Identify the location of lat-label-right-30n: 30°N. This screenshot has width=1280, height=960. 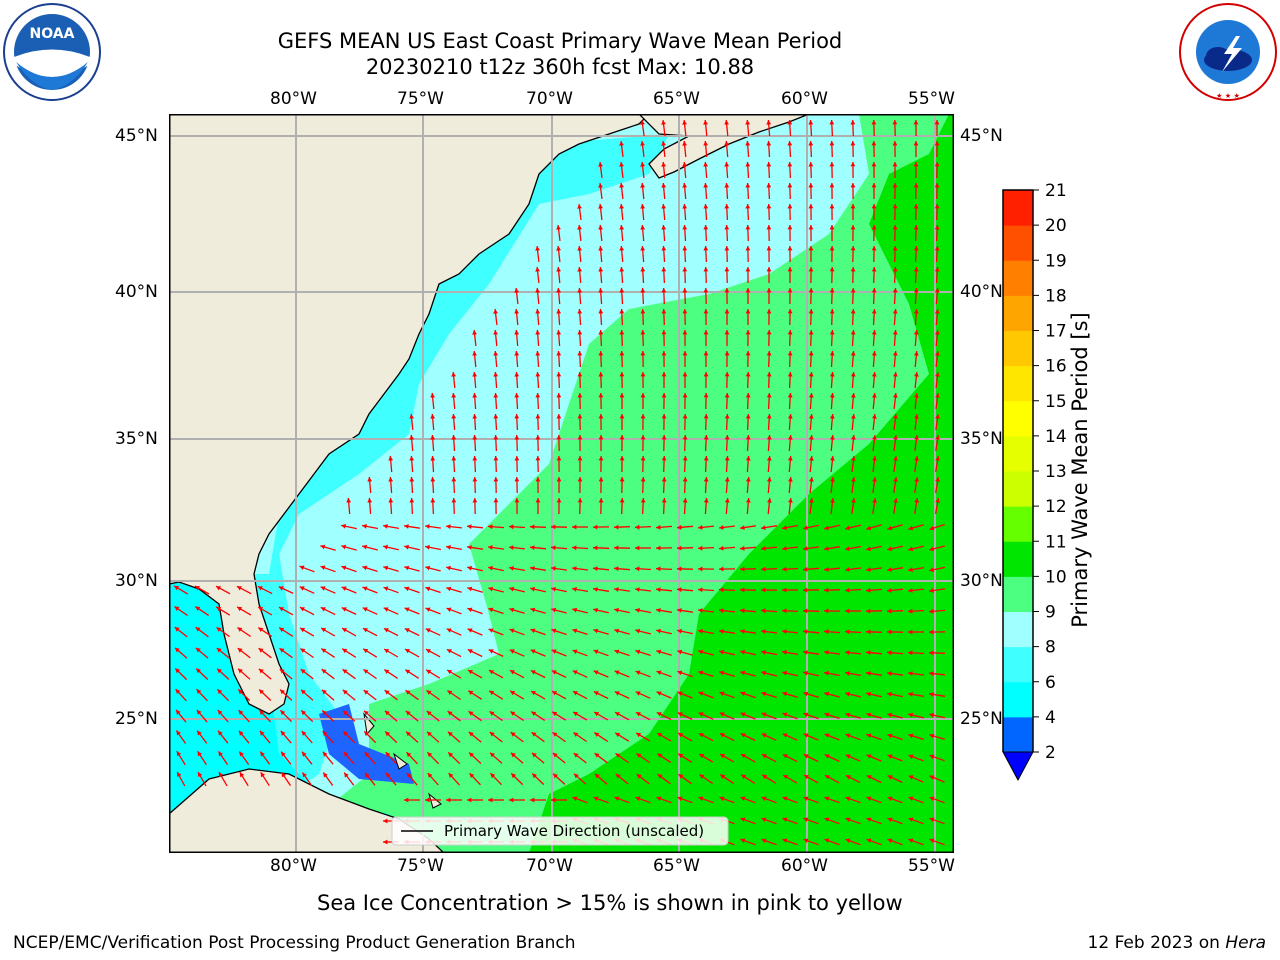
(981, 581).